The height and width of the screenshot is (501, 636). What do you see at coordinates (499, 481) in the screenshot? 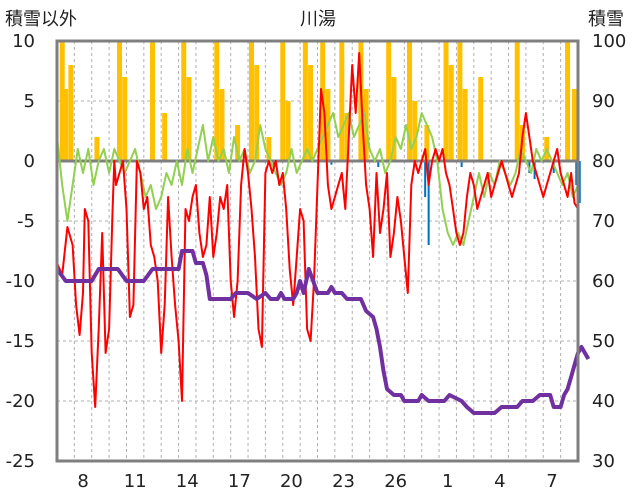
I see `x-tick-label: 4` at bounding box center [499, 481].